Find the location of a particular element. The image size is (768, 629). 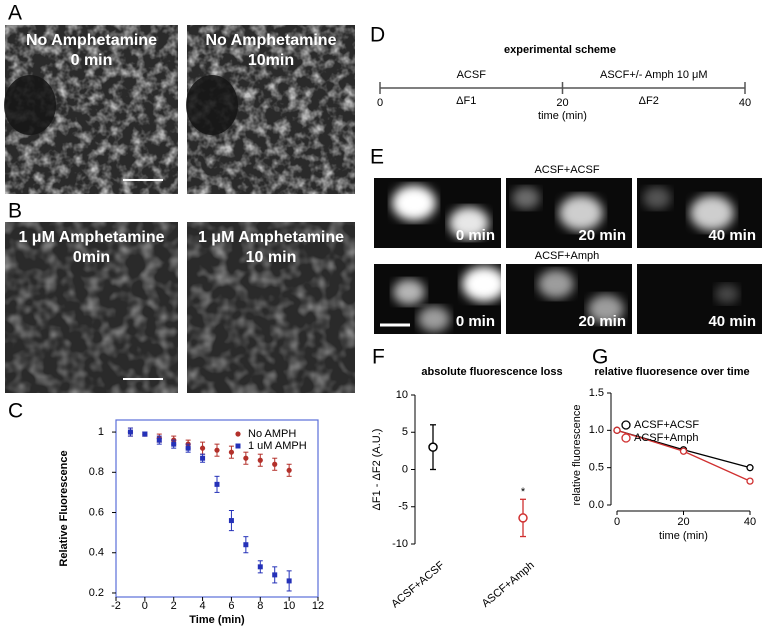

x-tick-label: -2 is located at coordinates (116, 606).